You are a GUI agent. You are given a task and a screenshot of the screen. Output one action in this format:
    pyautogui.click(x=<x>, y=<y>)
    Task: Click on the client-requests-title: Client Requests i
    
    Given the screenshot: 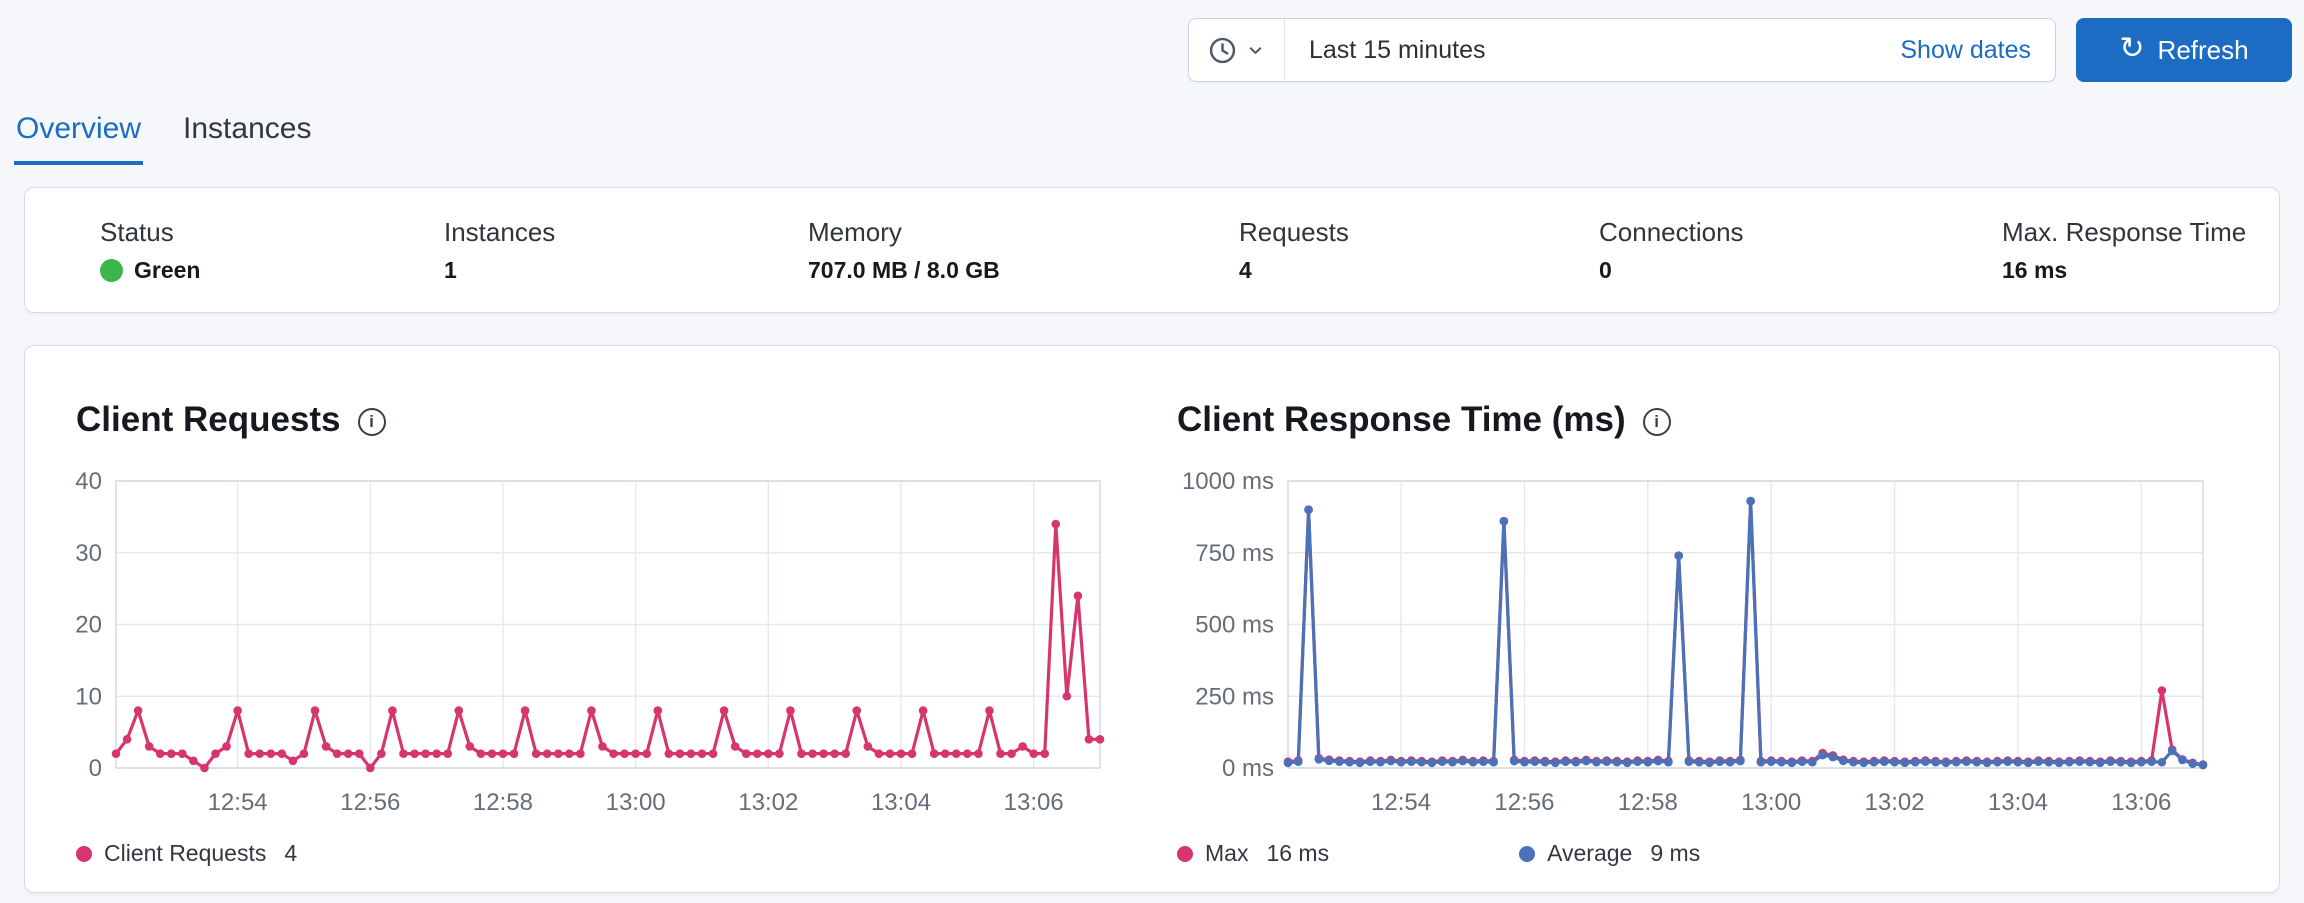 What is the action you would take?
    pyautogui.click(x=231, y=420)
    